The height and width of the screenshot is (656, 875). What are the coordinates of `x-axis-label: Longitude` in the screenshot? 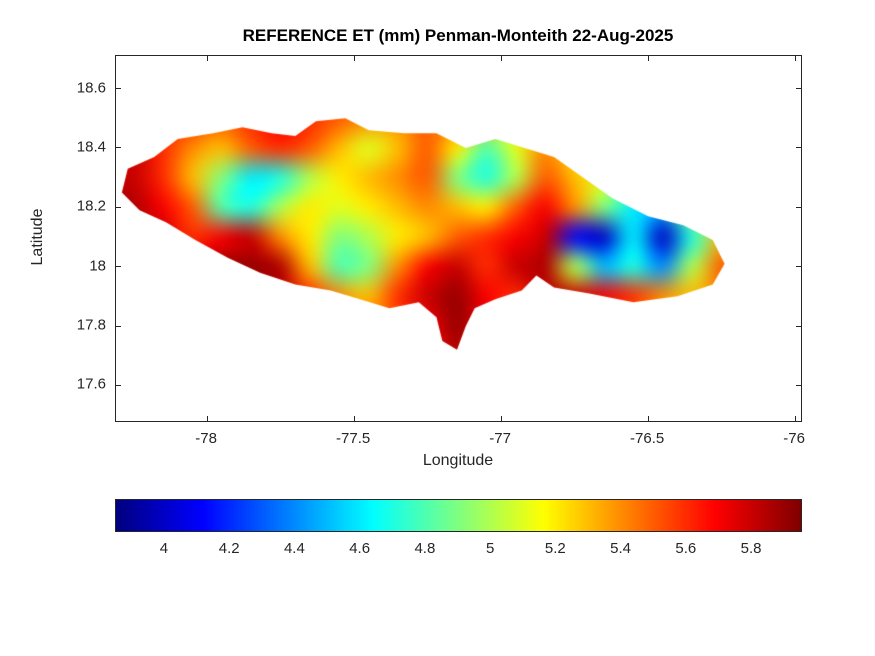 It's located at (458, 460).